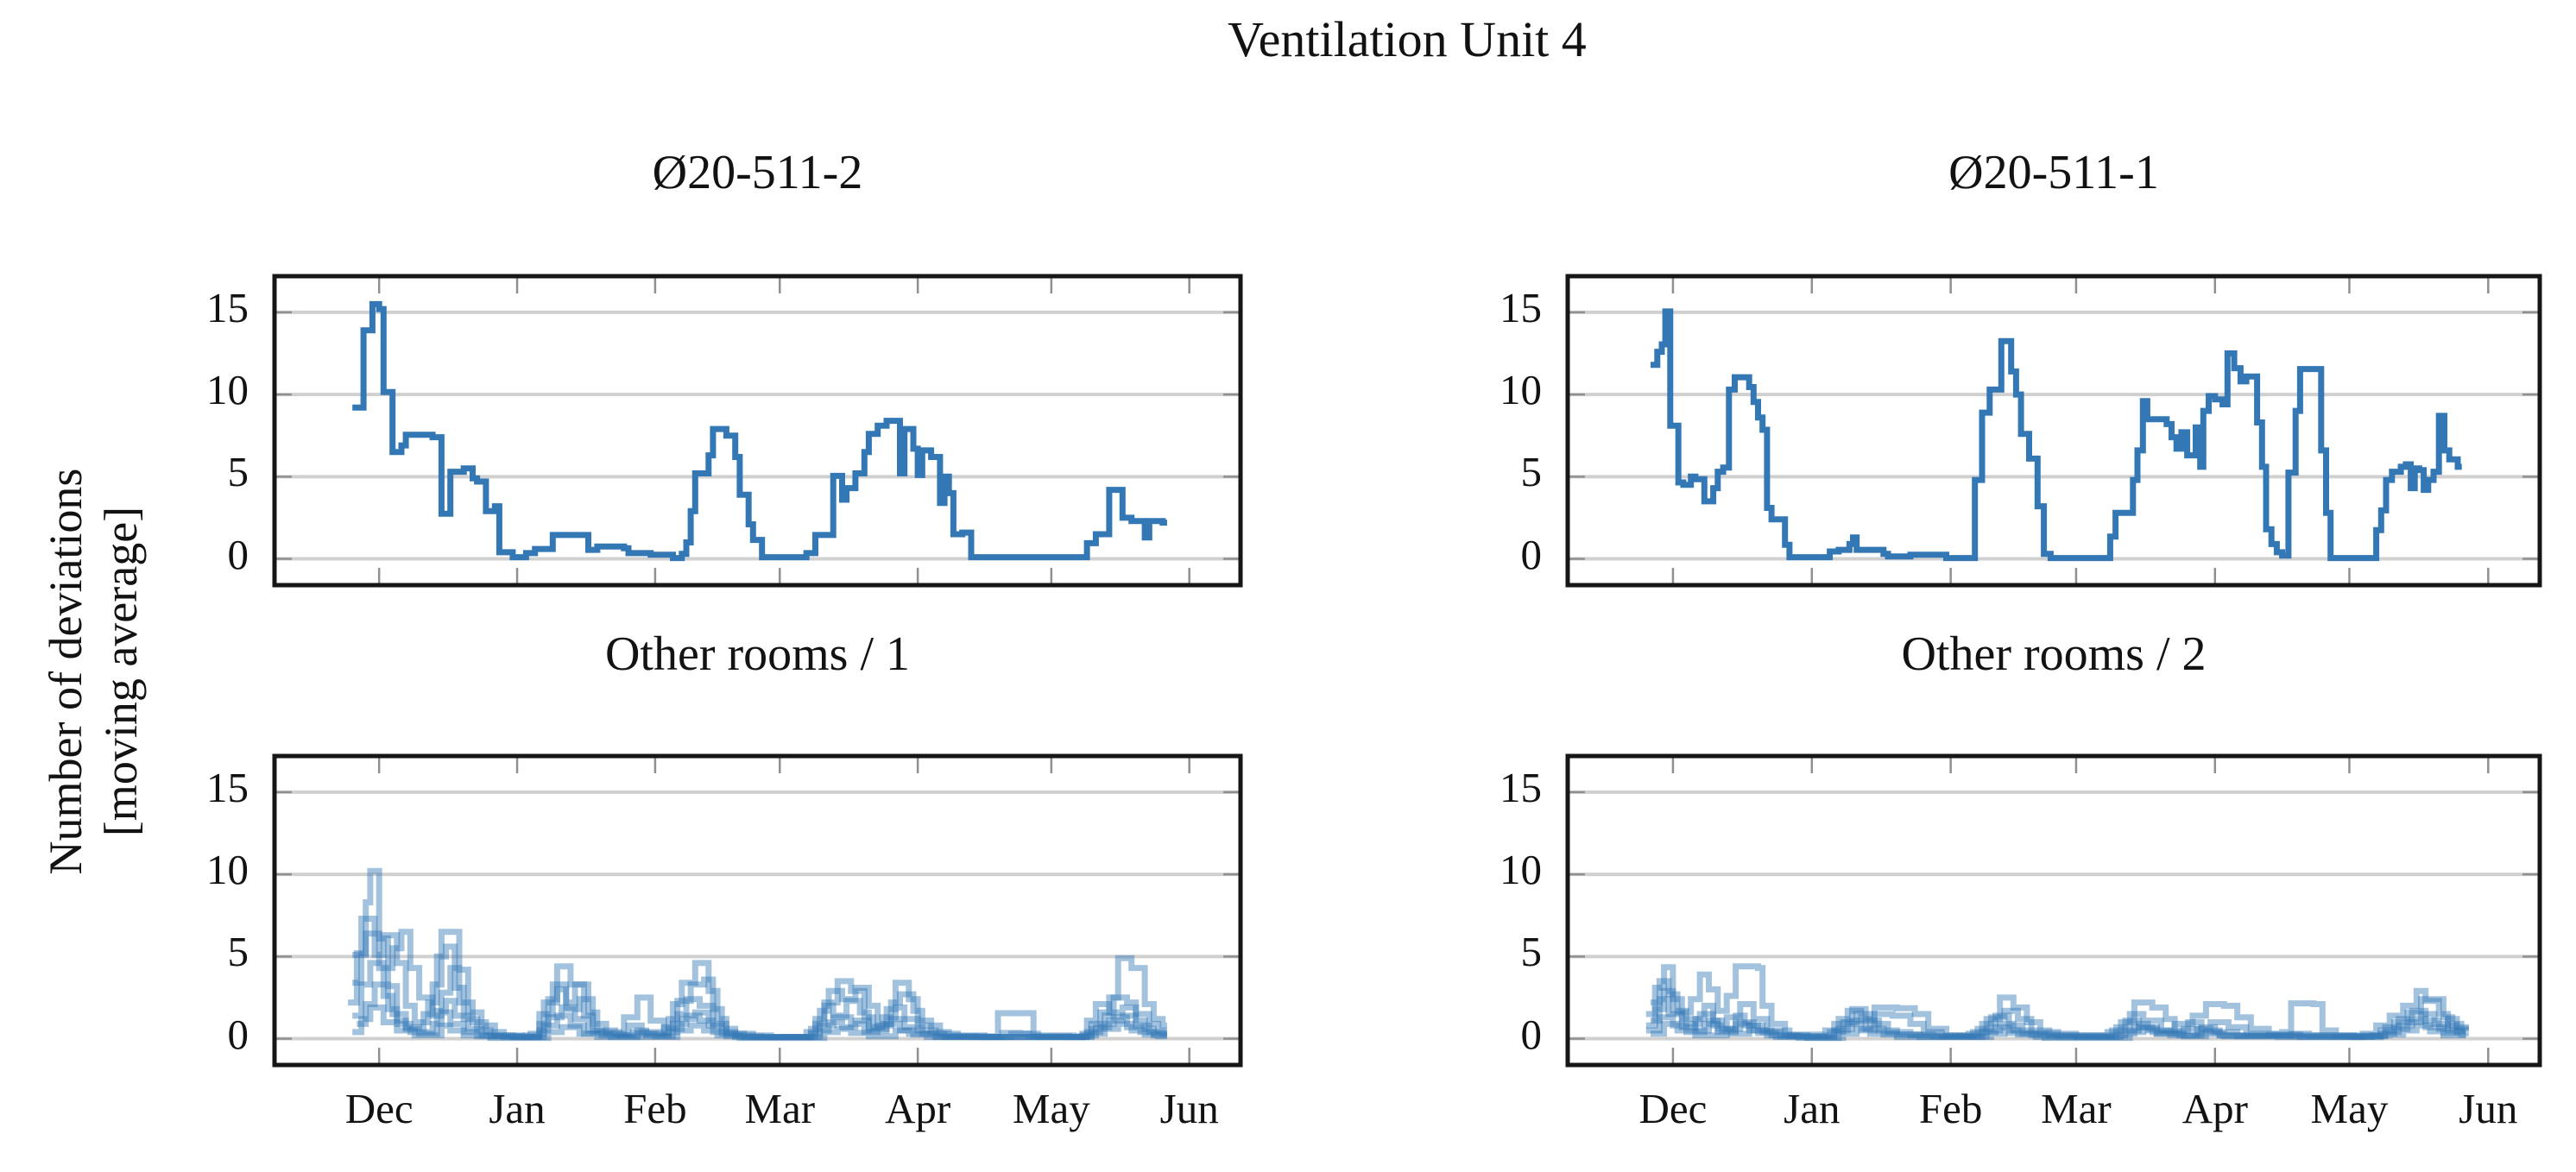 This screenshot has width=2576, height=1172. Describe the element at coordinates (757, 173) in the screenshot. I see `subplot-title-room-511-2: Ø20-511-2` at that location.